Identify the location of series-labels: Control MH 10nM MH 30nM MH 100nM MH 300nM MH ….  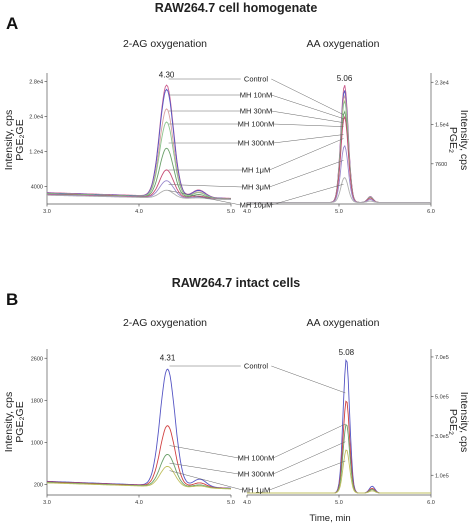
(256, 142).